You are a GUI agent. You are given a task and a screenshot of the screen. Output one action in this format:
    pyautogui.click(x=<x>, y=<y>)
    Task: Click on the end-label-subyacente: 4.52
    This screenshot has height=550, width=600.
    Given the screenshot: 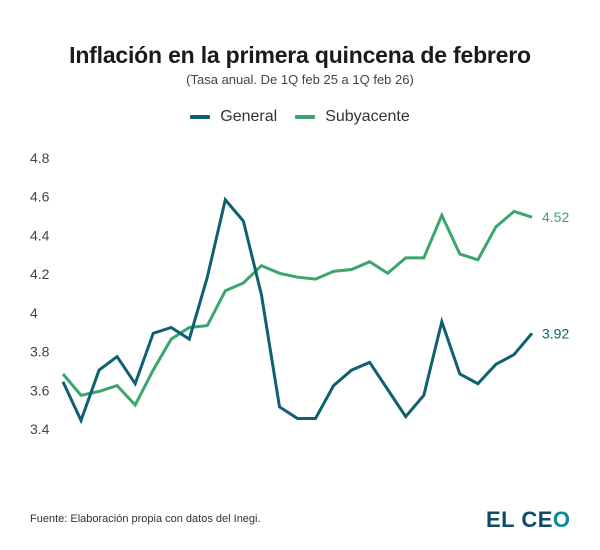 What is the action you would take?
    pyautogui.click(x=555, y=217)
    